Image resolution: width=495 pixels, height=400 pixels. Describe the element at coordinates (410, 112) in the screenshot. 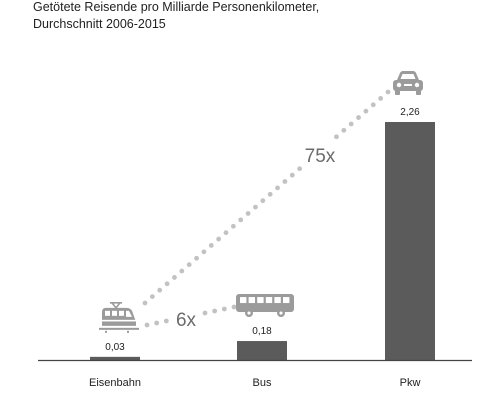

I see `value-label-pkw: 2,26` at that location.